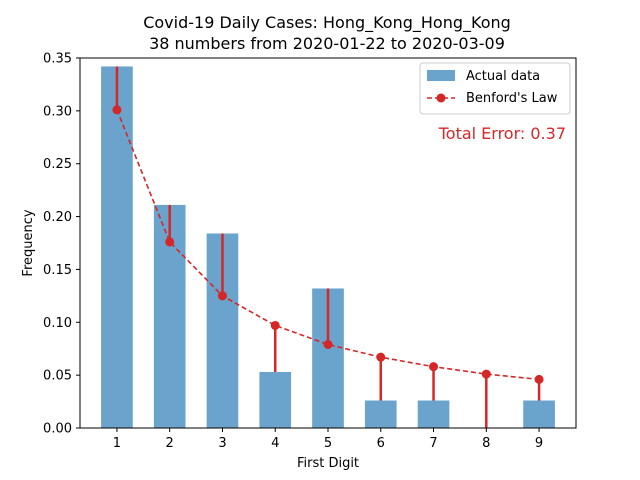 This screenshot has width=640, height=480. What do you see at coordinates (57, 323) in the screenshot?
I see `y-tick-label-2: 0.10` at bounding box center [57, 323].